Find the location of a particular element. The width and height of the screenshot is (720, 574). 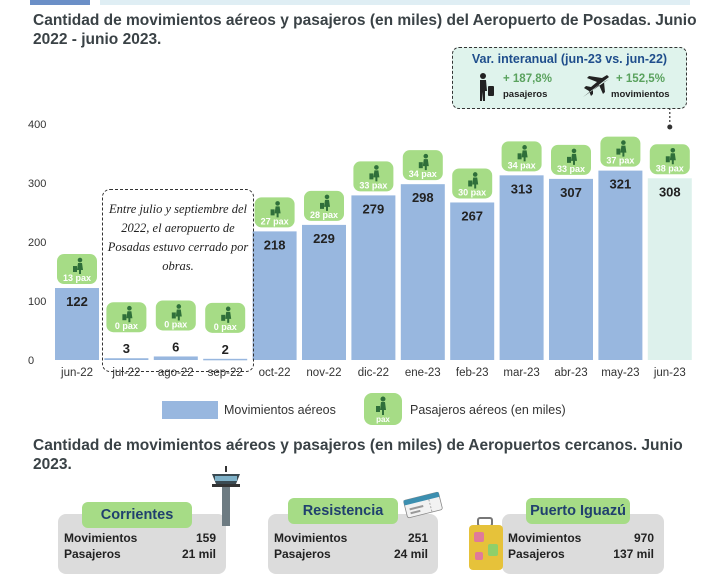

x-tick-label: may-23 is located at coordinates (620, 373).